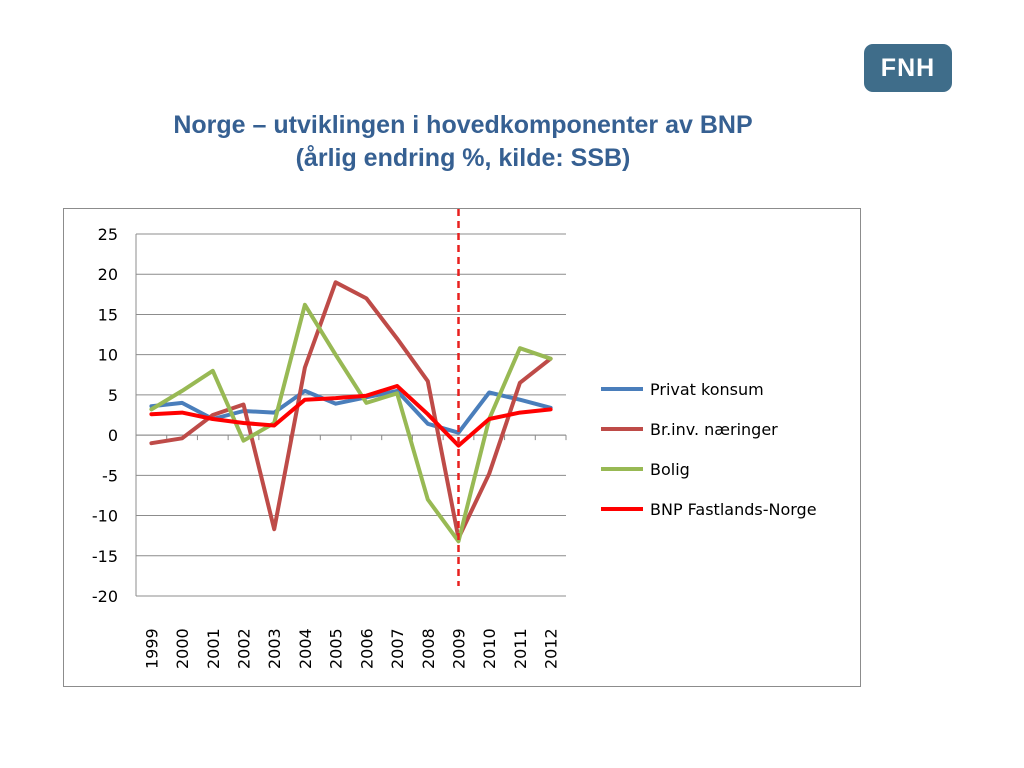 The height and width of the screenshot is (768, 1024). What do you see at coordinates (733, 509) in the screenshot?
I see `legend-label: BNP Fastlands-Norge` at bounding box center [733, 509].